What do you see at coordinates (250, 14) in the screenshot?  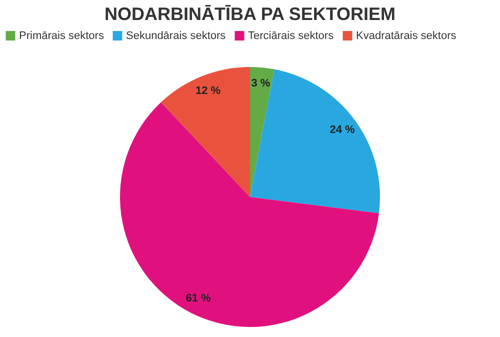 I see `chart-title: NODARBINĀTĪBA PA SEKTORIEM` at bounding box center [250, 14].